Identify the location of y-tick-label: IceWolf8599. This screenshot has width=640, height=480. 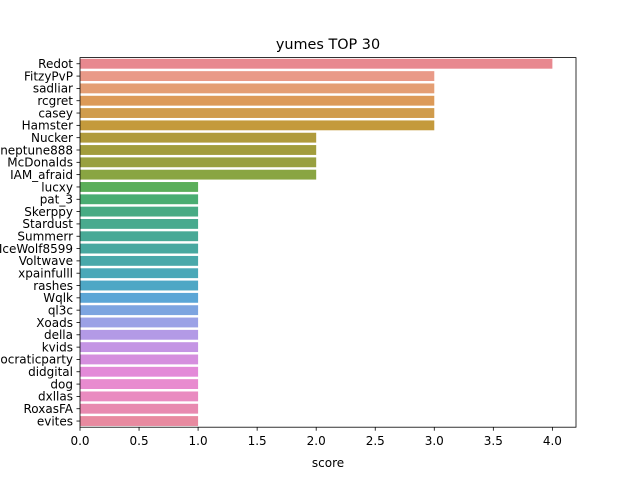
(36, 249).